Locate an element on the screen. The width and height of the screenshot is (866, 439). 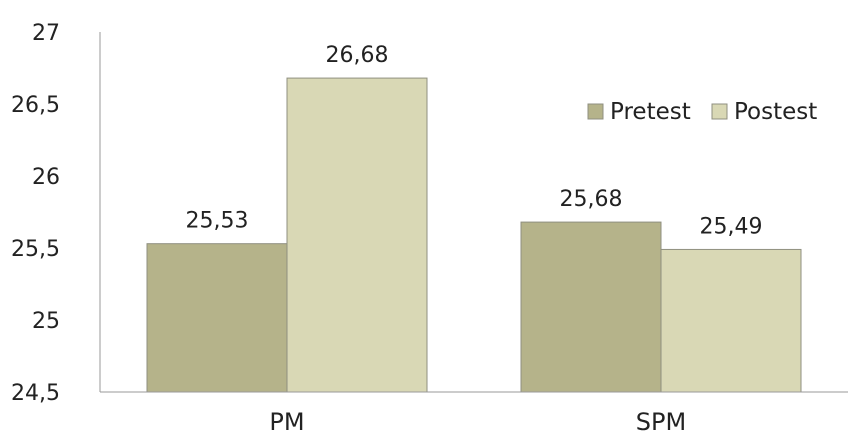
y-tick-label: 25,5 is located at coordinates (35, 249).